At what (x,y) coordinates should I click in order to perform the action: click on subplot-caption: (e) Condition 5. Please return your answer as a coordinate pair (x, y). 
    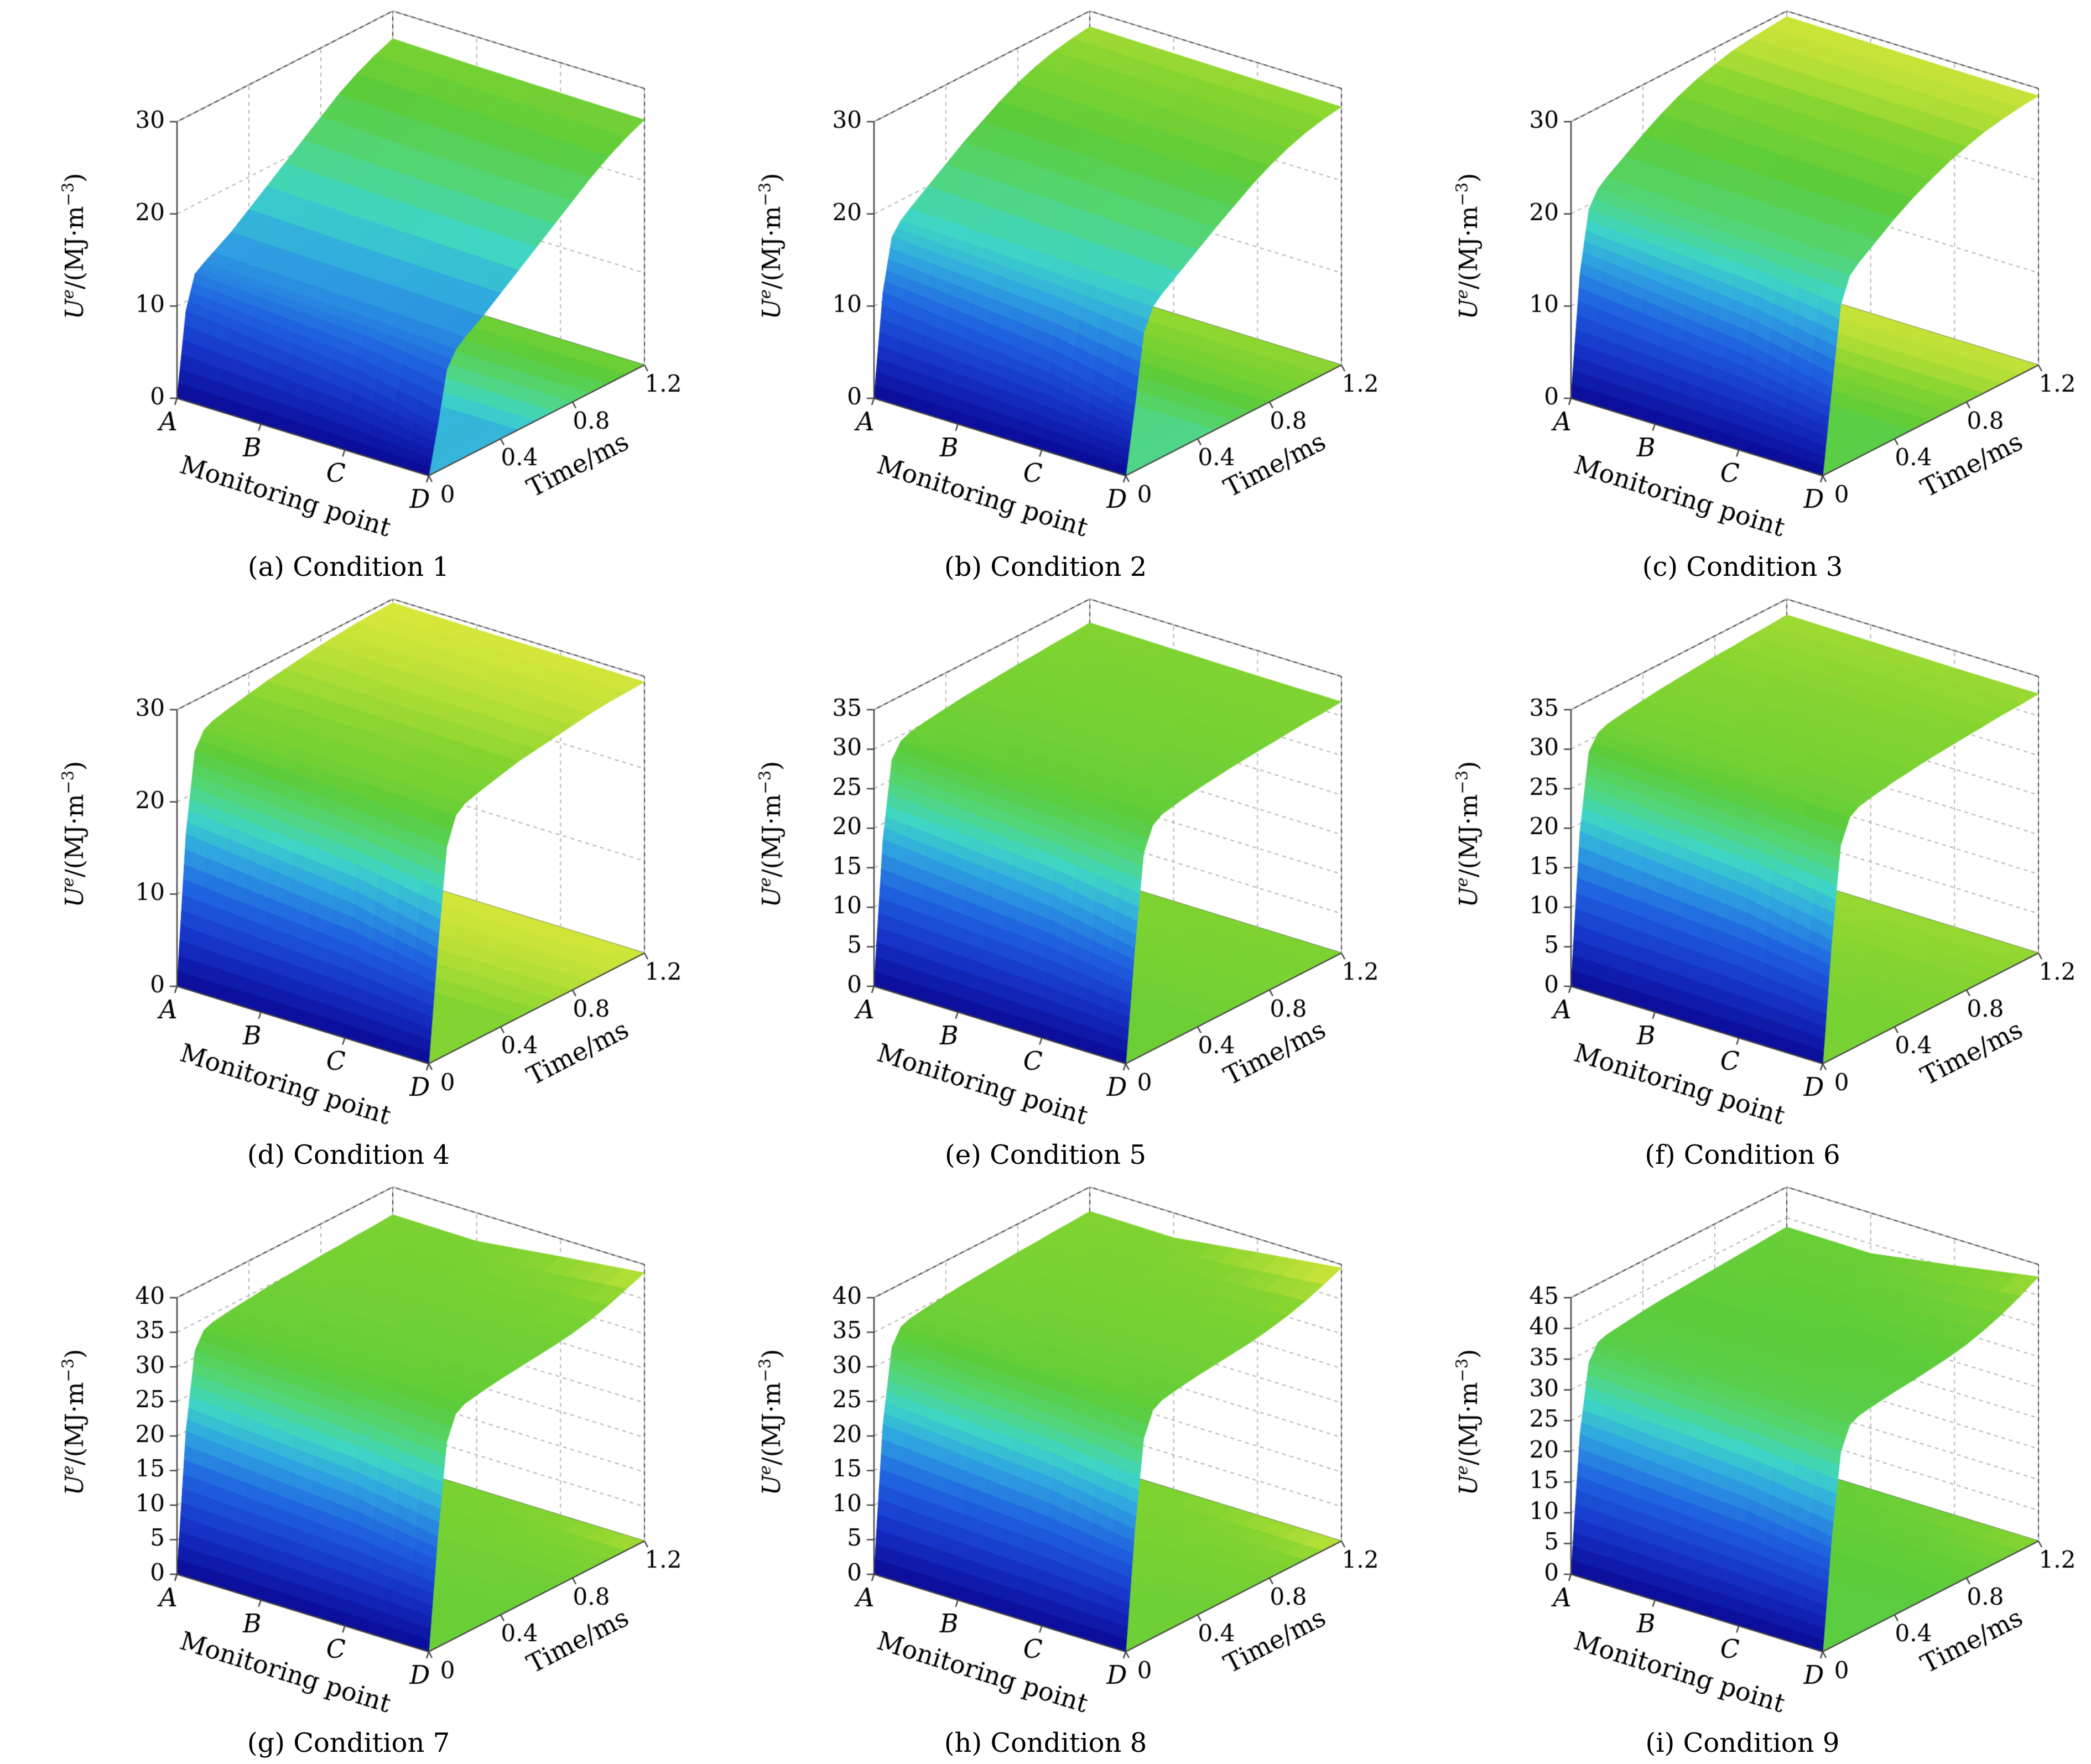
    Looking at the image, I should click on (1045, 1154).